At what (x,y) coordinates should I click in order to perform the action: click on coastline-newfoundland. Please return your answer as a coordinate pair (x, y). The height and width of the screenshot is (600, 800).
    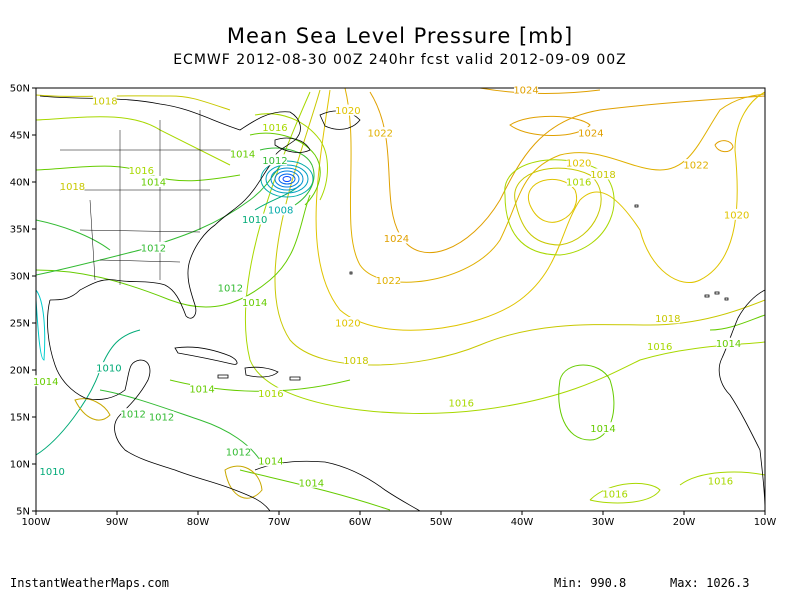
    Looking at the image, I should click on (340, 120).